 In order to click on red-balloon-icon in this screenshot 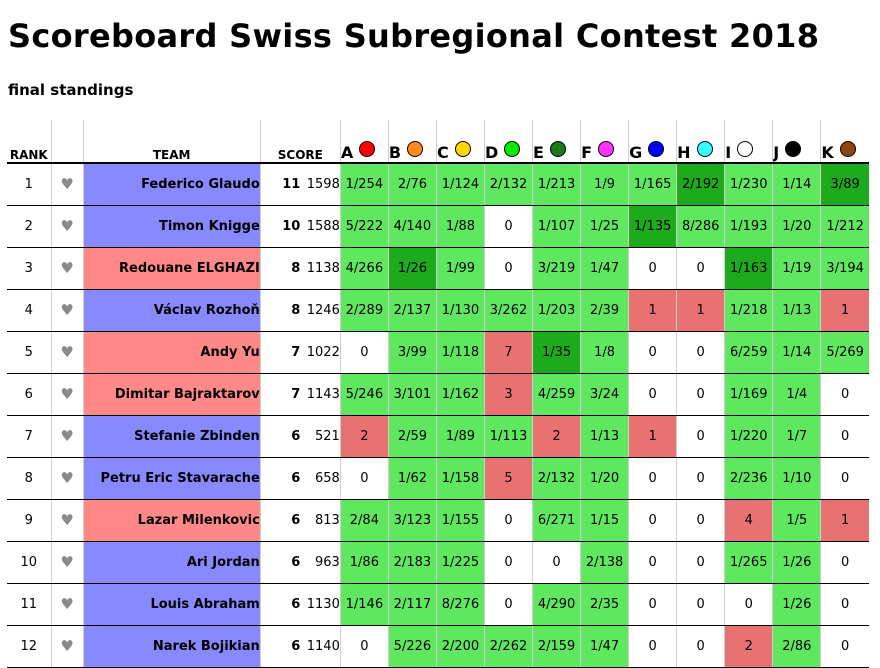, I will do `click(367, 149)`.